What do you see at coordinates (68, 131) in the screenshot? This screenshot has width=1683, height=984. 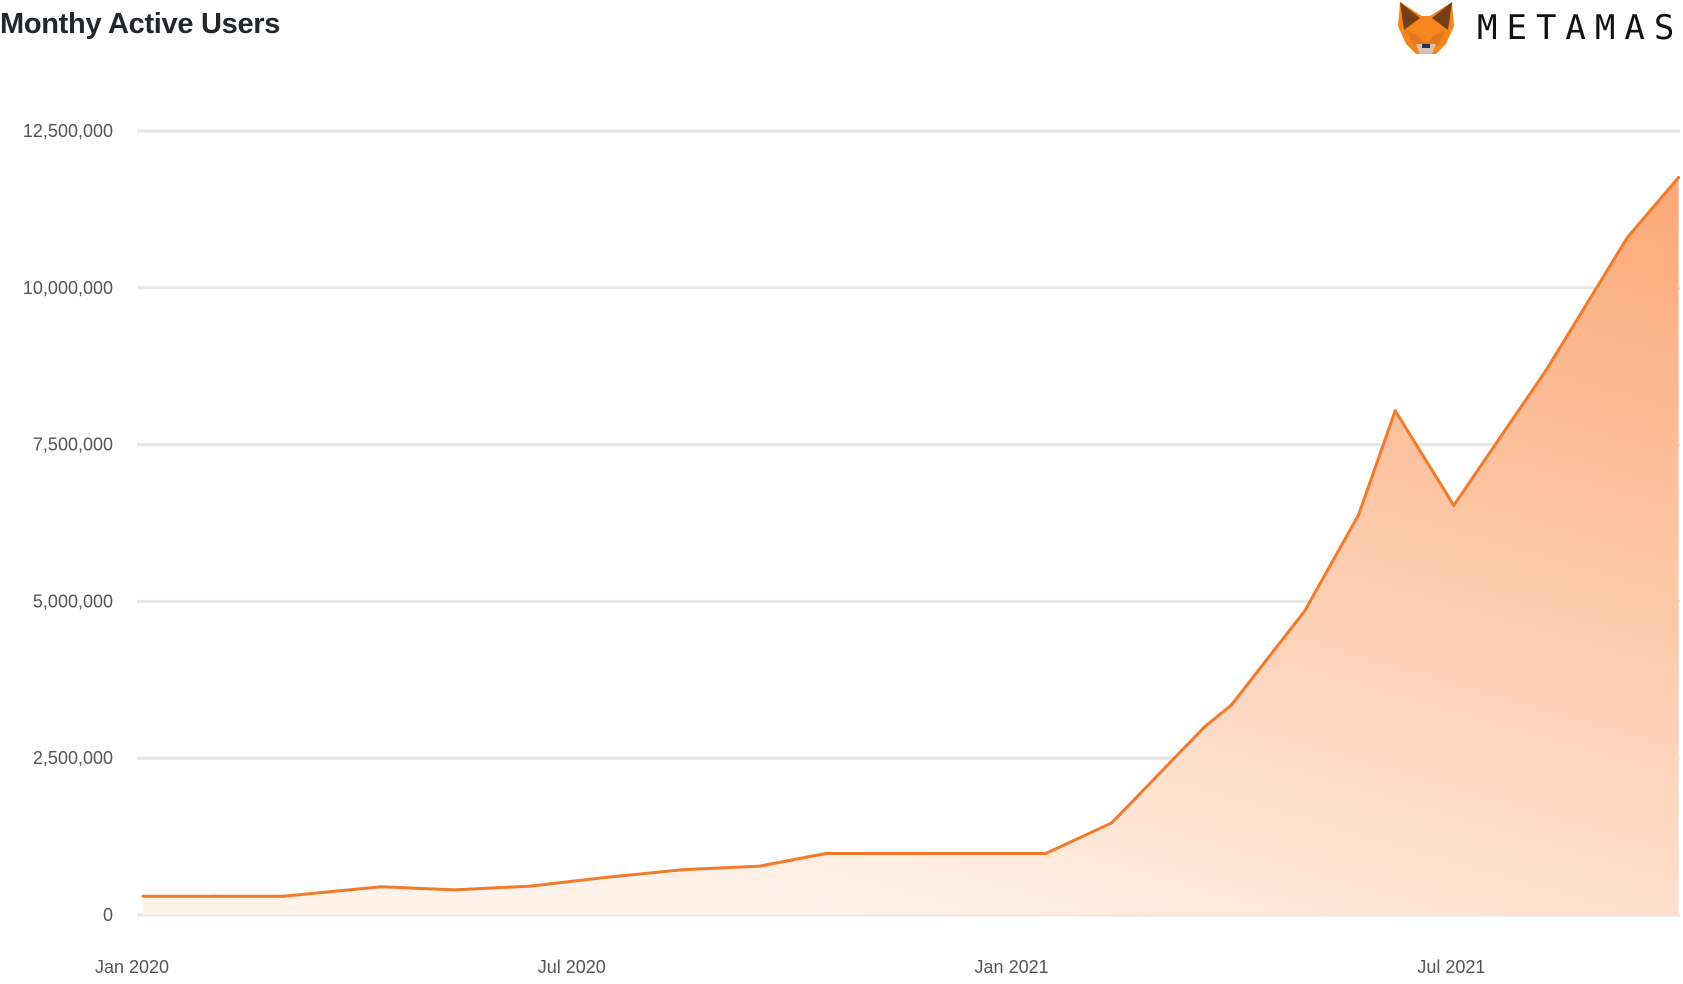 I see `y-tick-label: 12,500,000` at bounding box center [68, 131].